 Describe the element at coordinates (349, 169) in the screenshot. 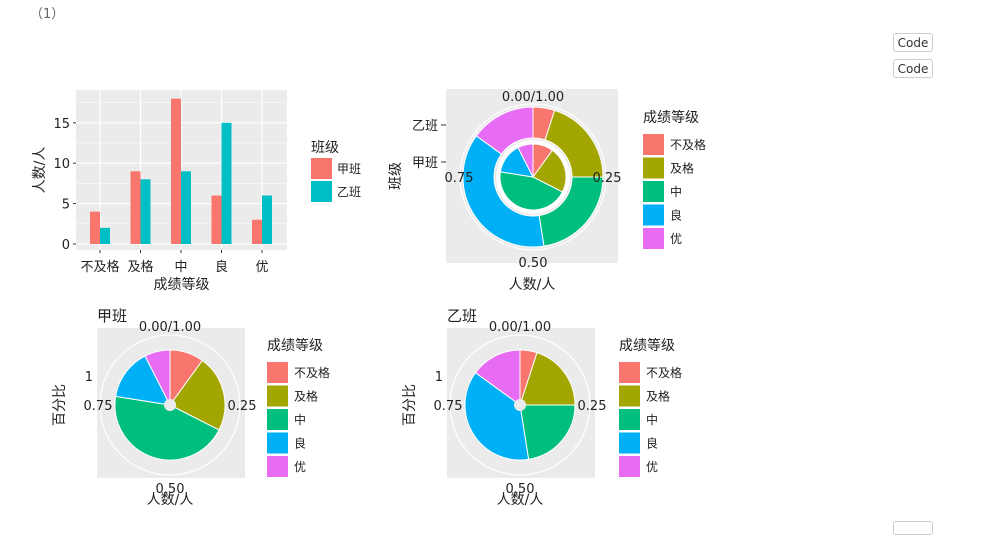

I see `legend-label: 甲班` at that location.